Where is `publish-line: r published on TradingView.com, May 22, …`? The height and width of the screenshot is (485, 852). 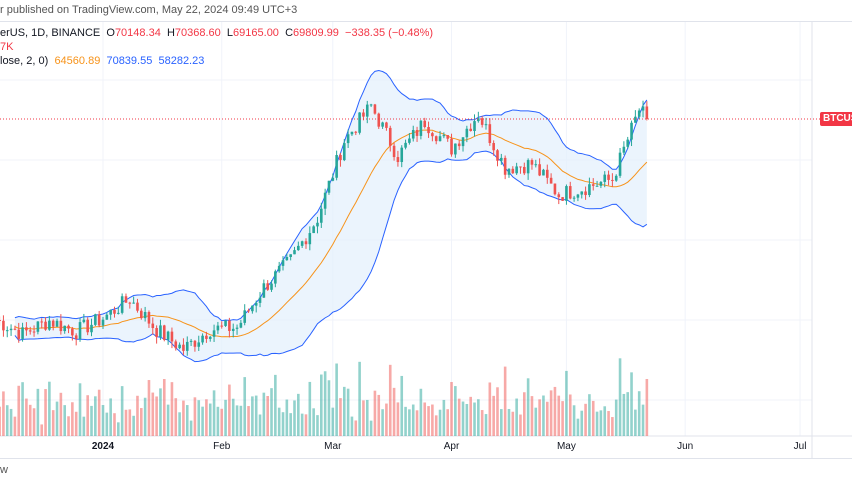
publish-line: r published on TradingView.com, May 22, … is located at coordinates (149, 10).